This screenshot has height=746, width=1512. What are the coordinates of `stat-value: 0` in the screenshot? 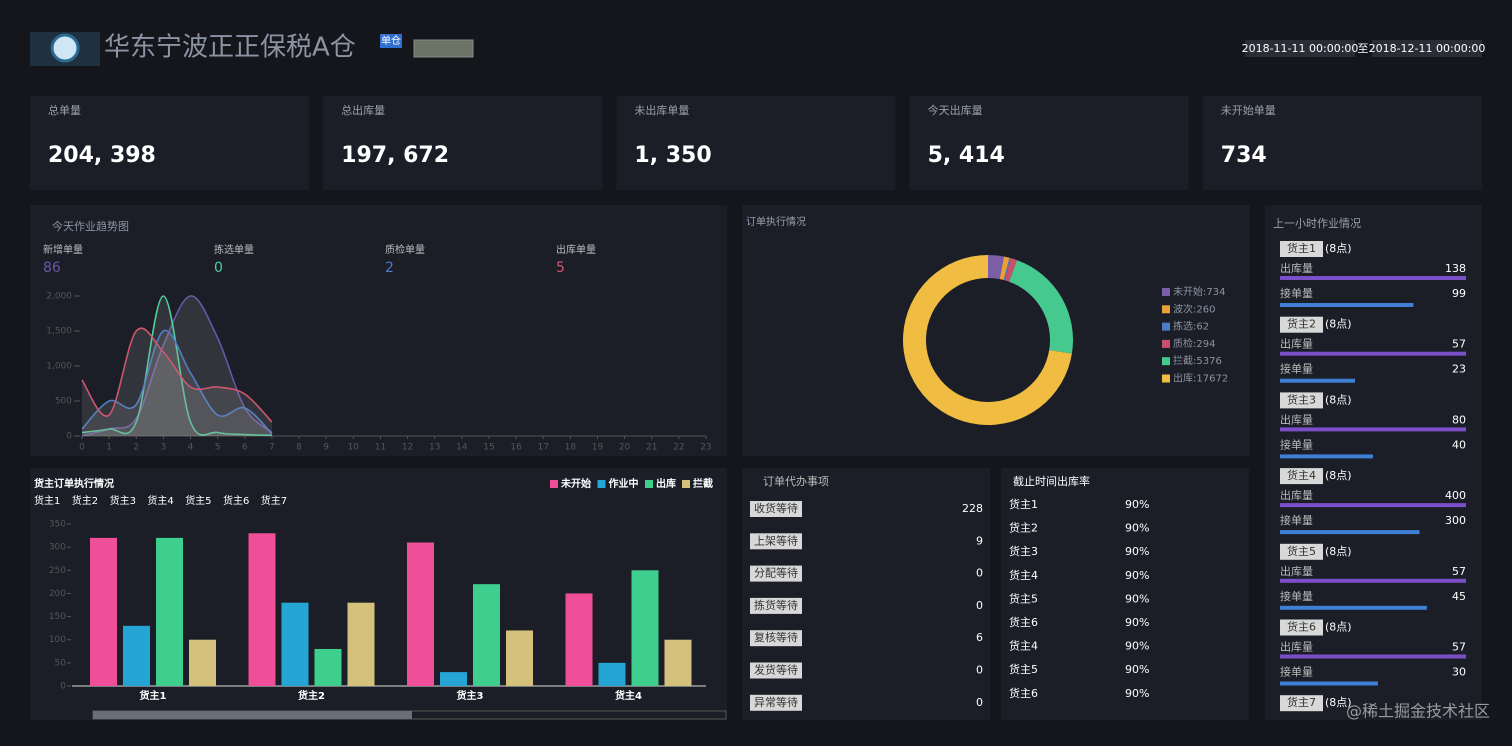 It's located at (218, 268).